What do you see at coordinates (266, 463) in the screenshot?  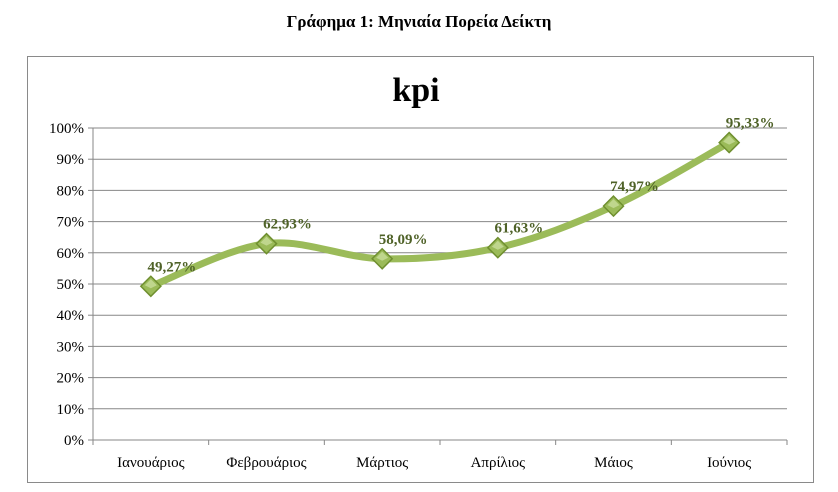 I see `x-tick-label: Φεβρουάριος` at bounding box center [266, 463].